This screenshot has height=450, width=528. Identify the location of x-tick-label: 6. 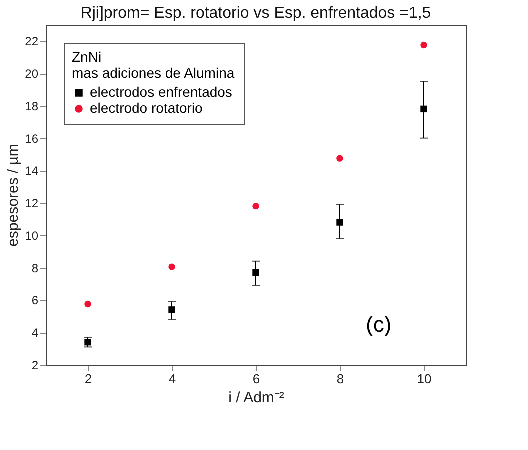
(256, 379).